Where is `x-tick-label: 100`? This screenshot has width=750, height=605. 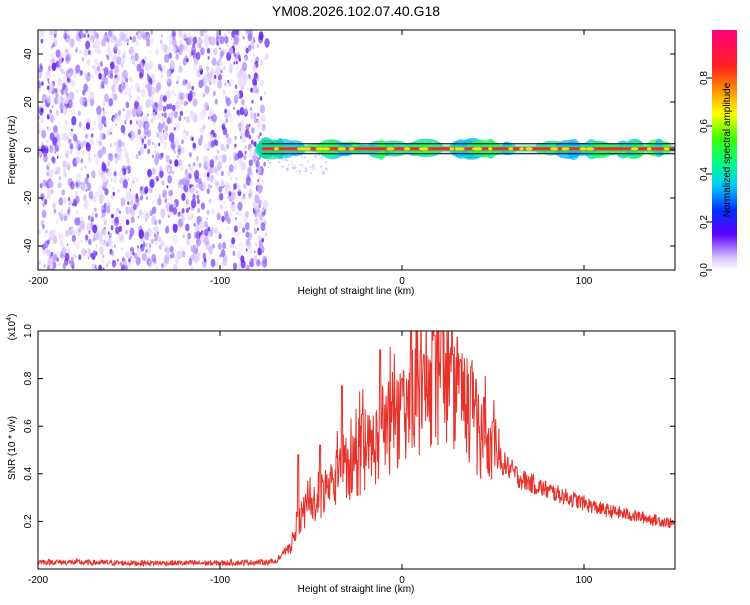
x-tick-label: 100 is located at coordinates (584, 281).